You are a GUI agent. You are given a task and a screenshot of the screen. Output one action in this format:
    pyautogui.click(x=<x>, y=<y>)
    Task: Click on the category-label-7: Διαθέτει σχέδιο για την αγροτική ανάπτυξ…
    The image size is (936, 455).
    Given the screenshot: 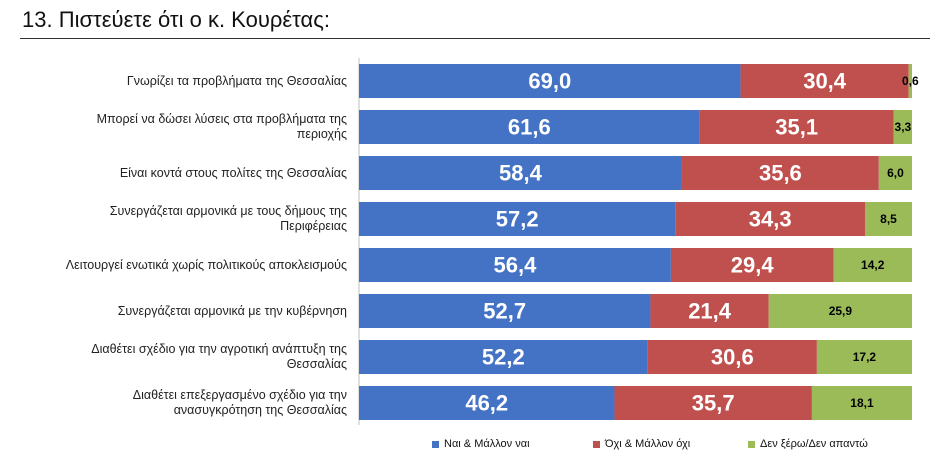 What is the action you would take?
    pyautogui.click(x=219, y=356)
    